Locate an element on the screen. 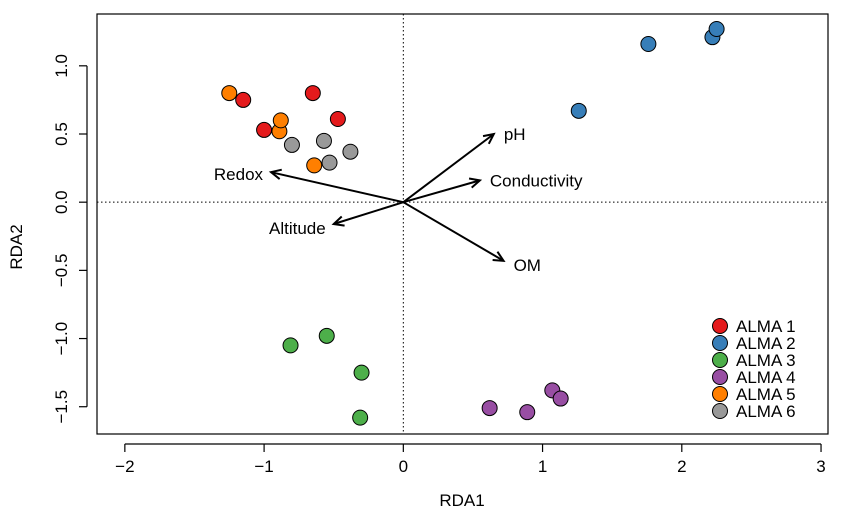  arrow-ph-head is located at coordinates (489, 138).